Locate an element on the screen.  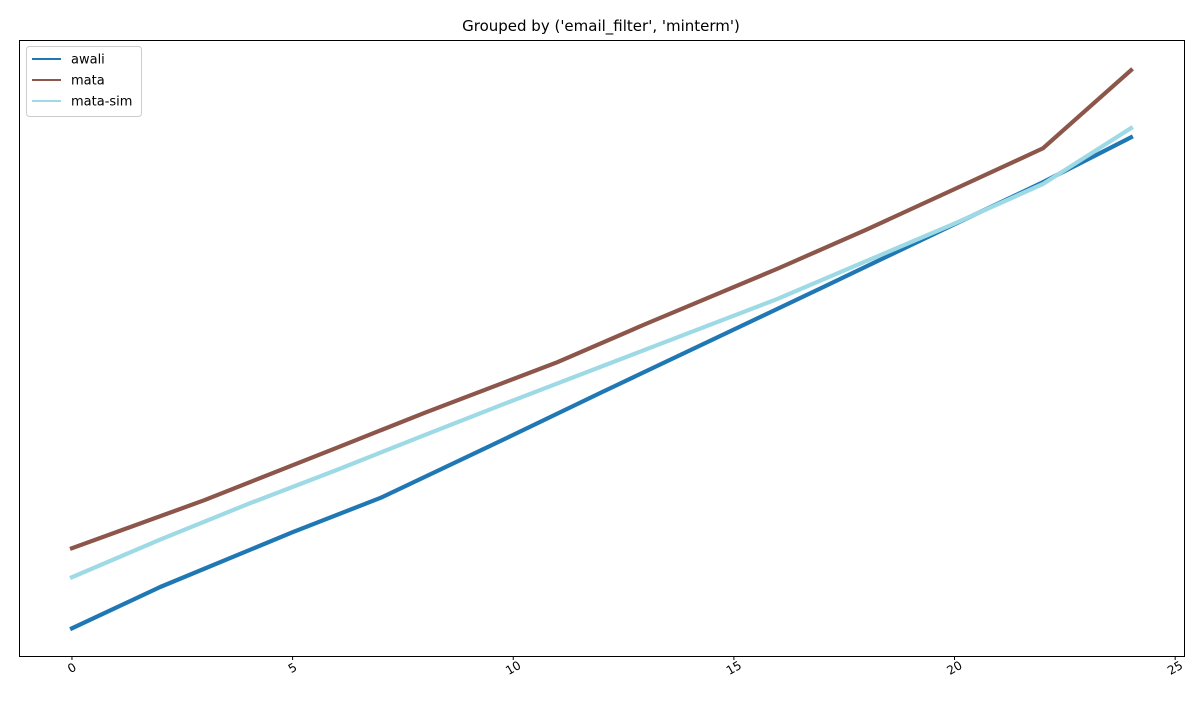
legend-label-mata: mata is located at coordinates (88, 81).